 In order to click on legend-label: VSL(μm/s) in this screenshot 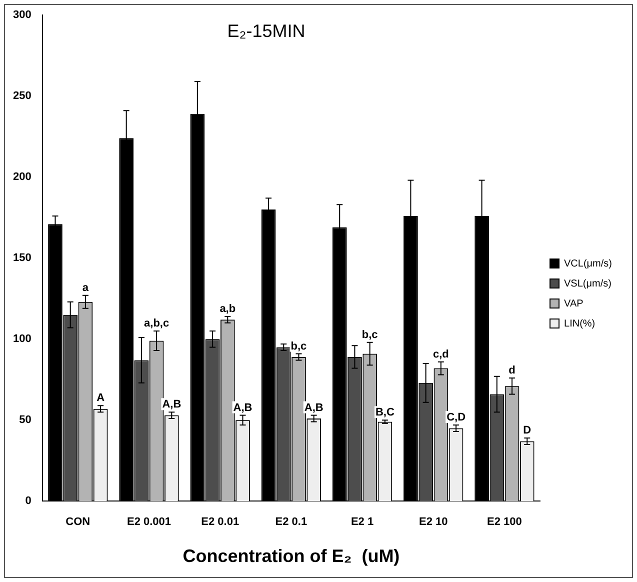, I will do `click(588, 284)`.